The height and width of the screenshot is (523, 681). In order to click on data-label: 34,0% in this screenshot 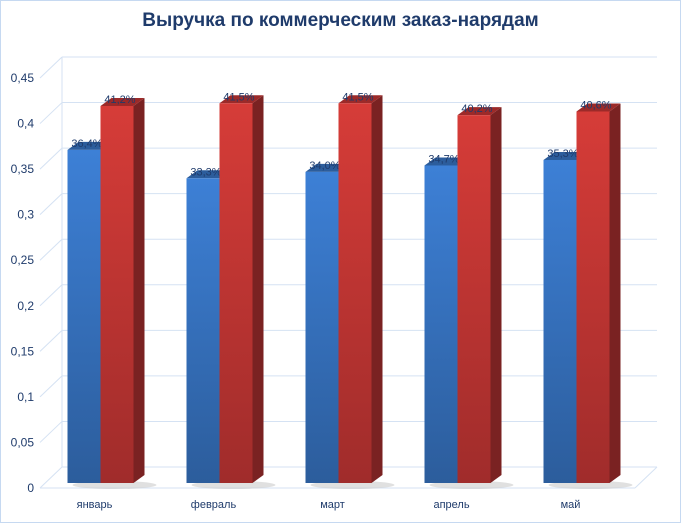, I will do `click(324, 166)`.